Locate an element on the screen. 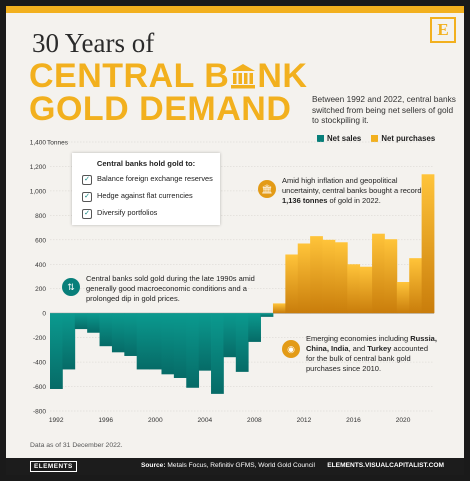 The image size is (470, 481). note-bought-bold: 1,136 tonnes is located at coordinates (305, 200).